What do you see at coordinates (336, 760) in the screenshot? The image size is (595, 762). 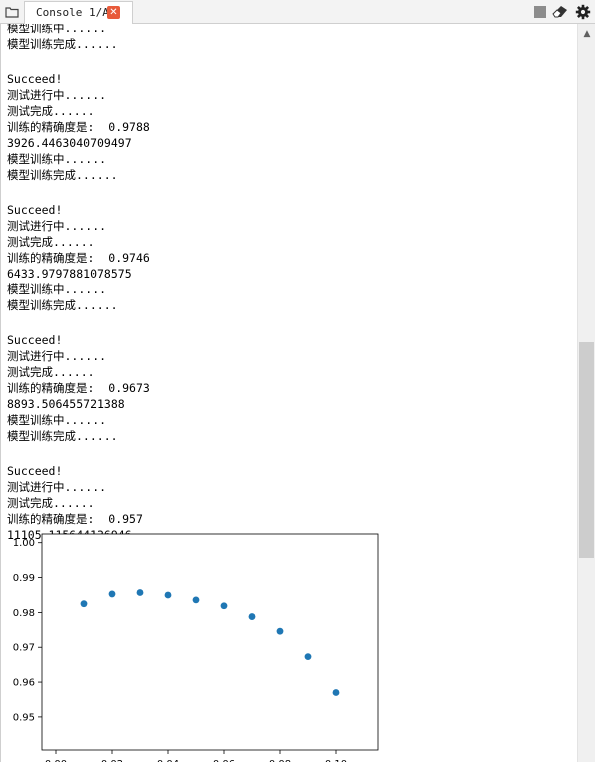 I see `x-tick-label: 0.10` at bounding box center [336, 760].